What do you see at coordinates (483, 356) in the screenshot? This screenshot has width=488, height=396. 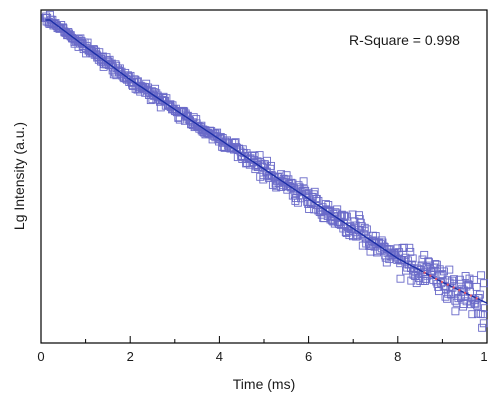 I see `x-tick-label: 1` at bounding box center [483, 356].